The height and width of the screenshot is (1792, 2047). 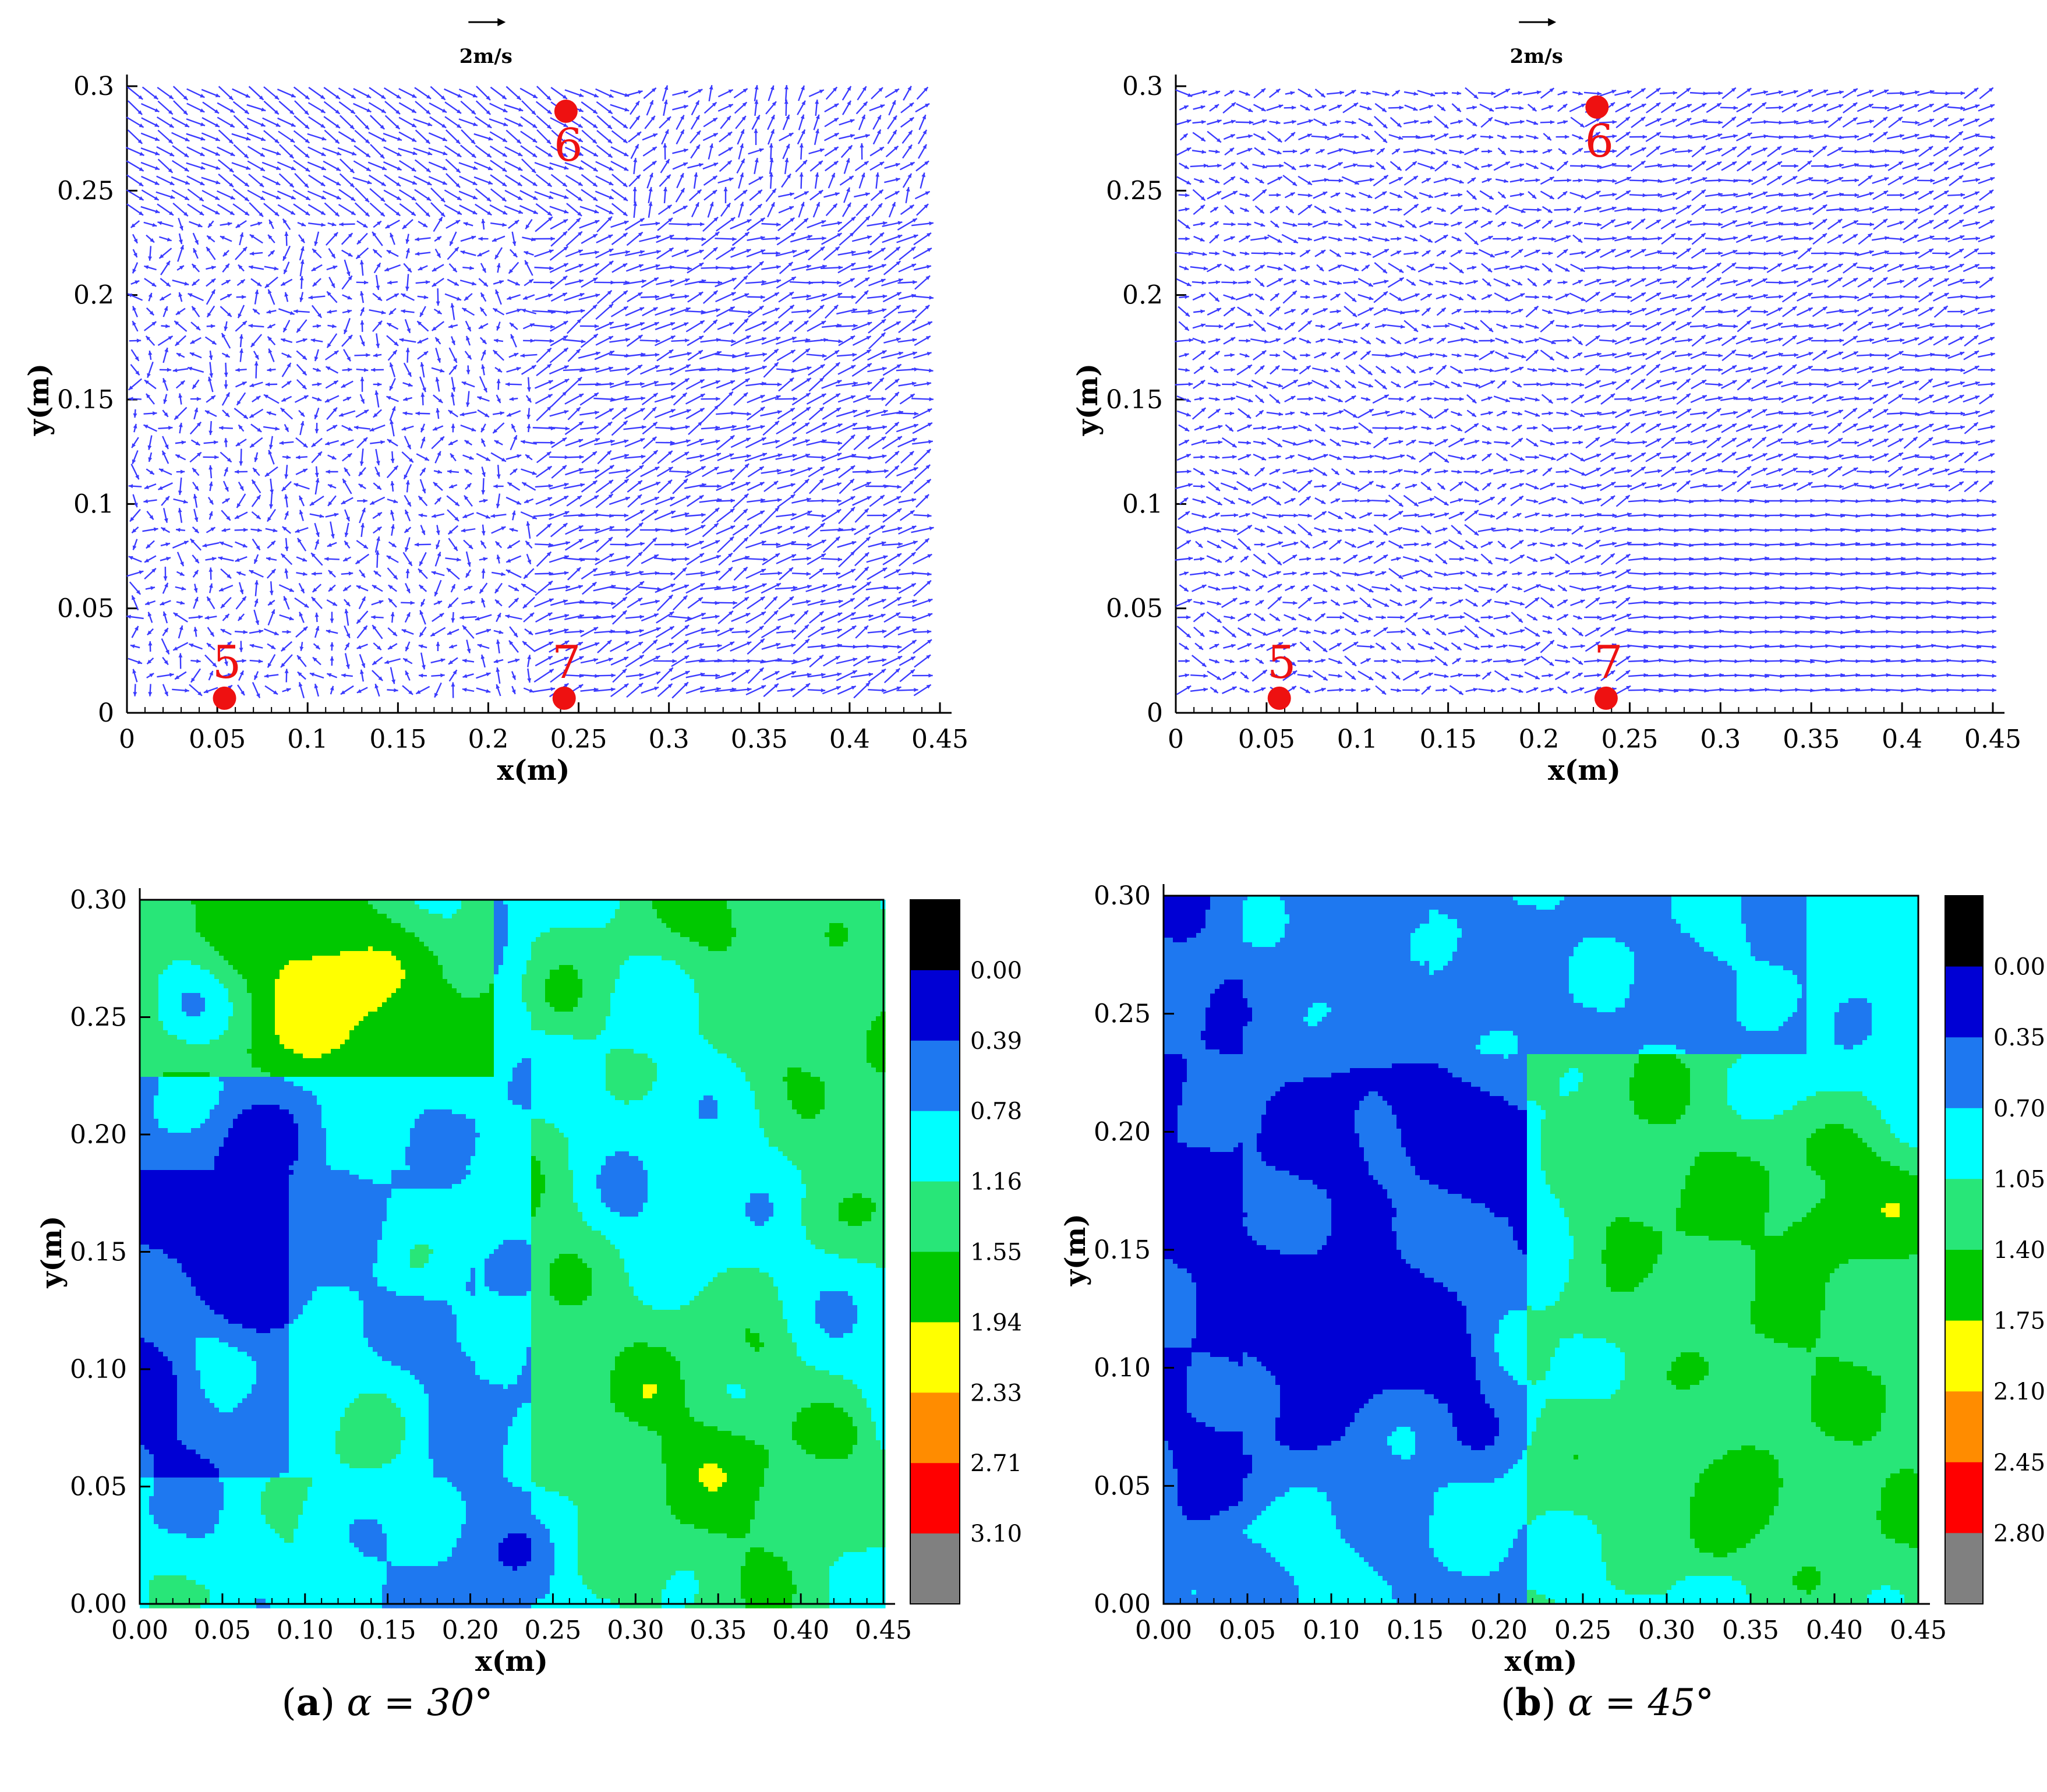 What do you see at coordinates (127, 739) in the screenshot?
I see `quiver-a-xtick-label: 0` at bounding box center [127, 739].